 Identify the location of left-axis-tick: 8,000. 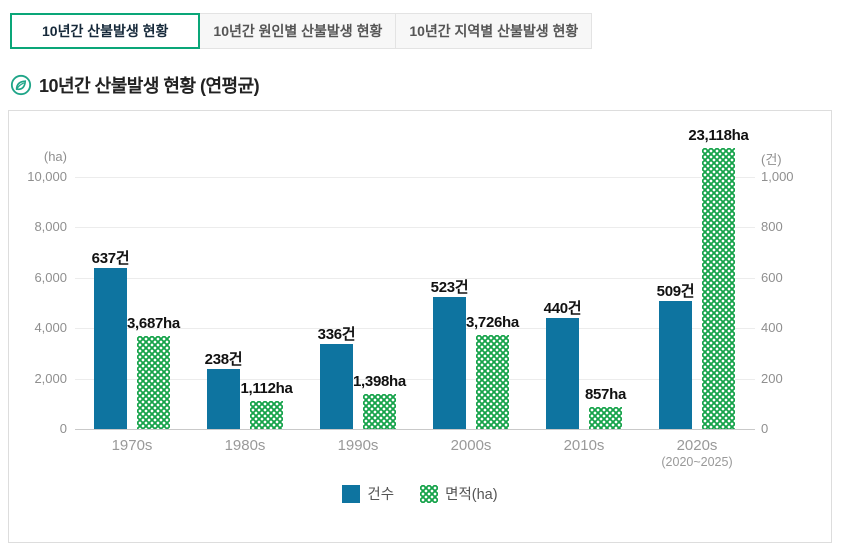
(50, 227).